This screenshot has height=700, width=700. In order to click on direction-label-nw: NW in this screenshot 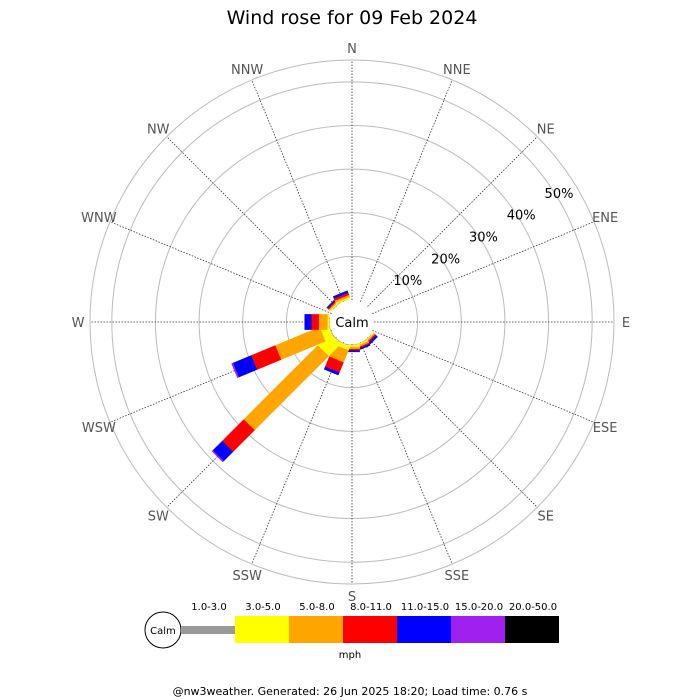, I will do `click(158, 129)`.